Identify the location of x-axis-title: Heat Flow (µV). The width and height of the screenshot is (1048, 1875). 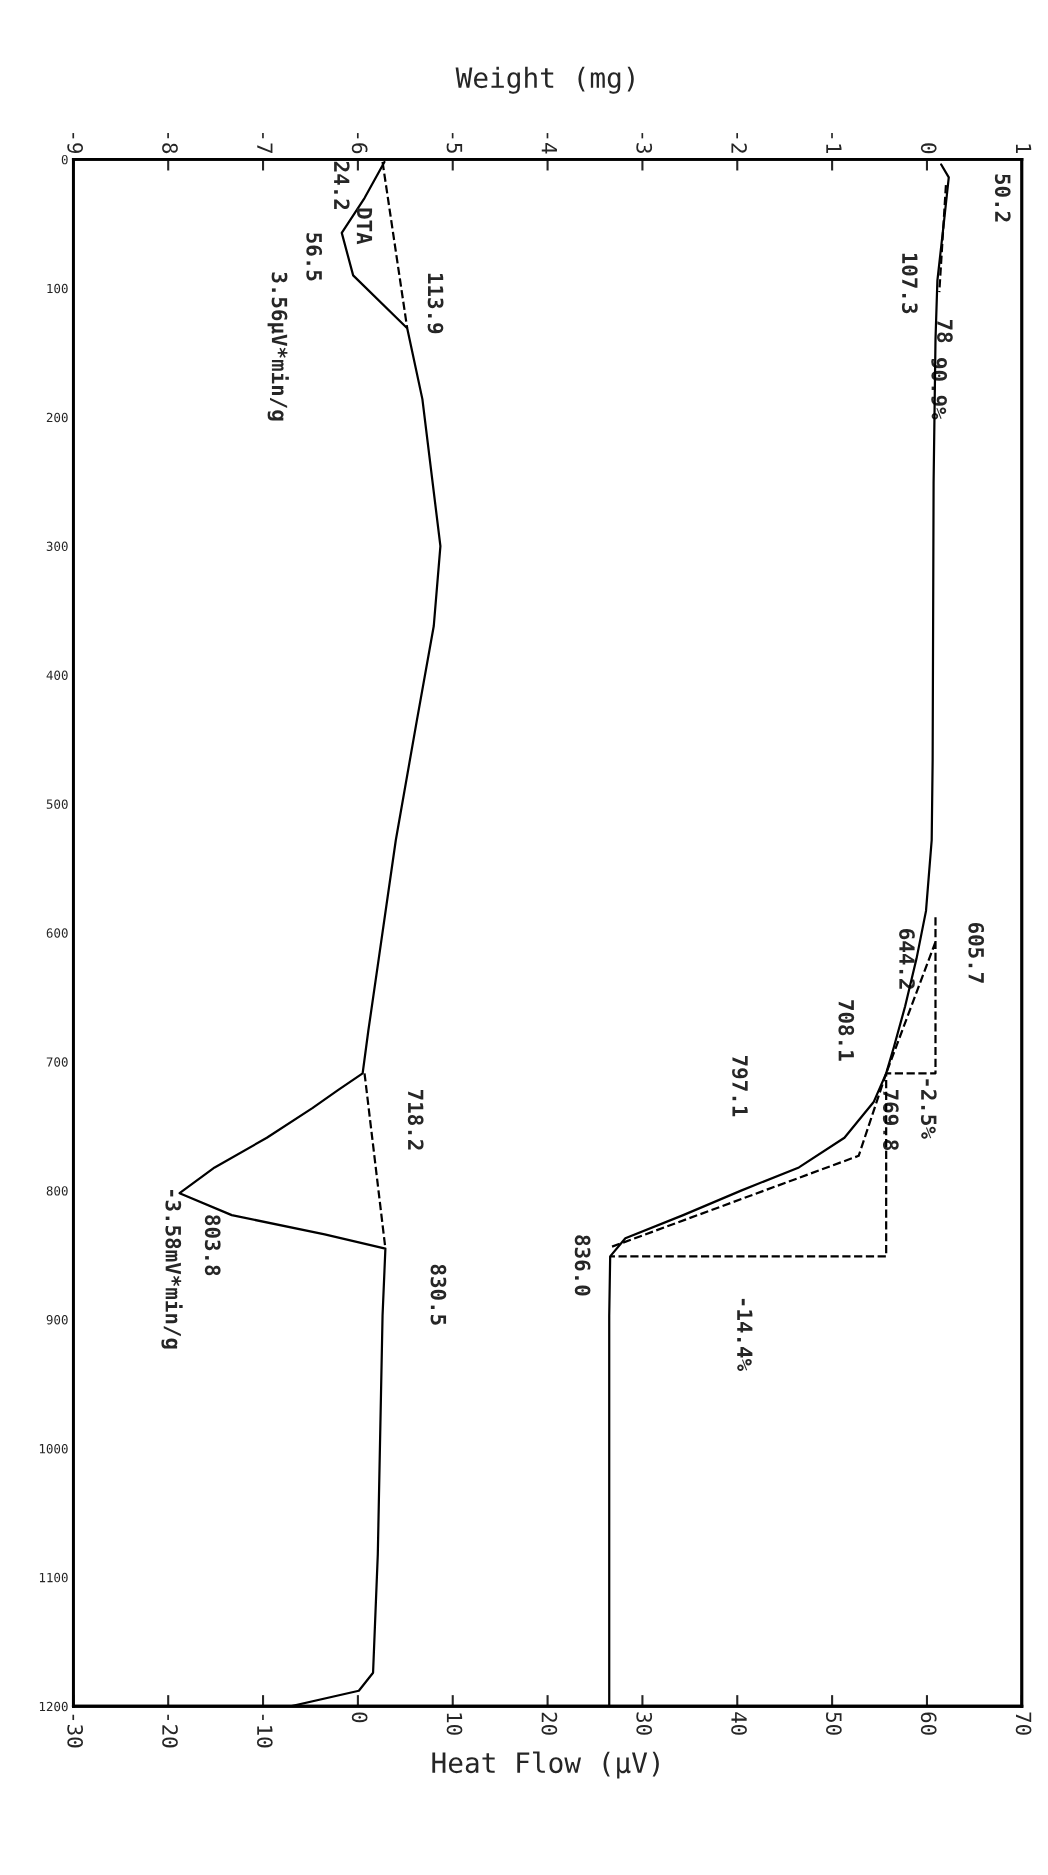
(545, 1765).